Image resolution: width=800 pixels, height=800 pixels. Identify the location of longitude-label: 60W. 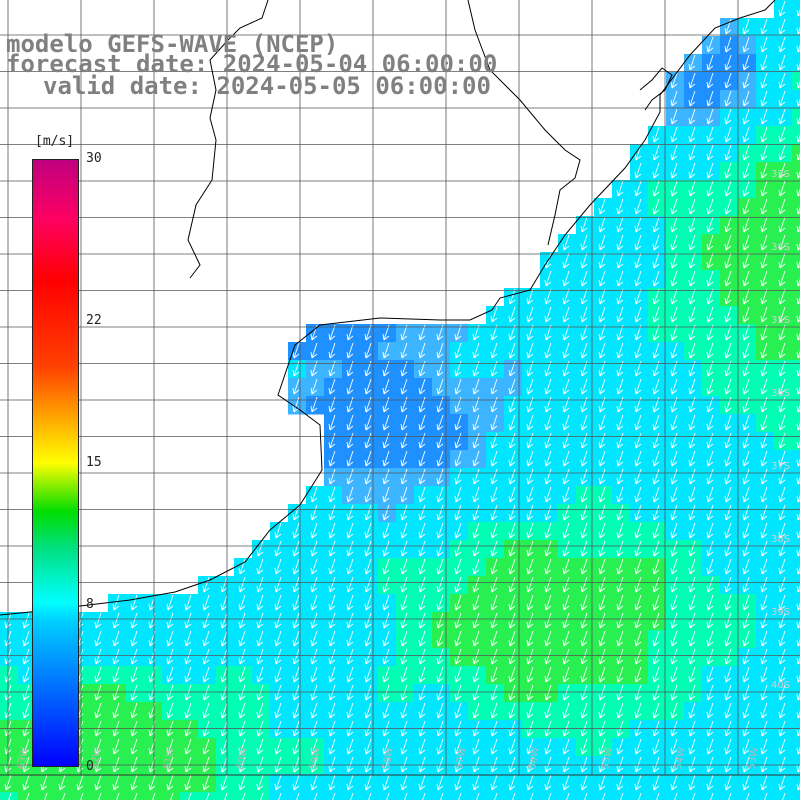
(242, 758).